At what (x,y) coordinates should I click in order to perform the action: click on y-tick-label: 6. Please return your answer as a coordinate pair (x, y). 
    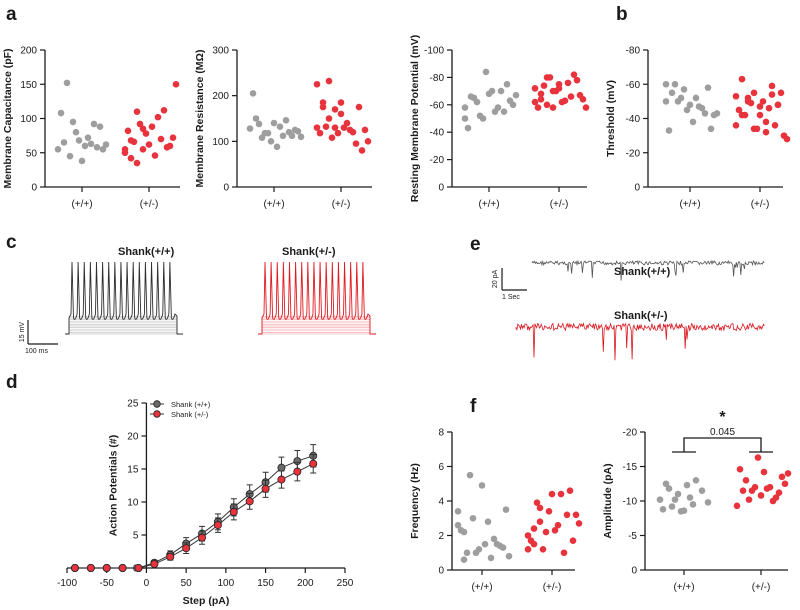
    Looking at the image, I should click on (441, 467).